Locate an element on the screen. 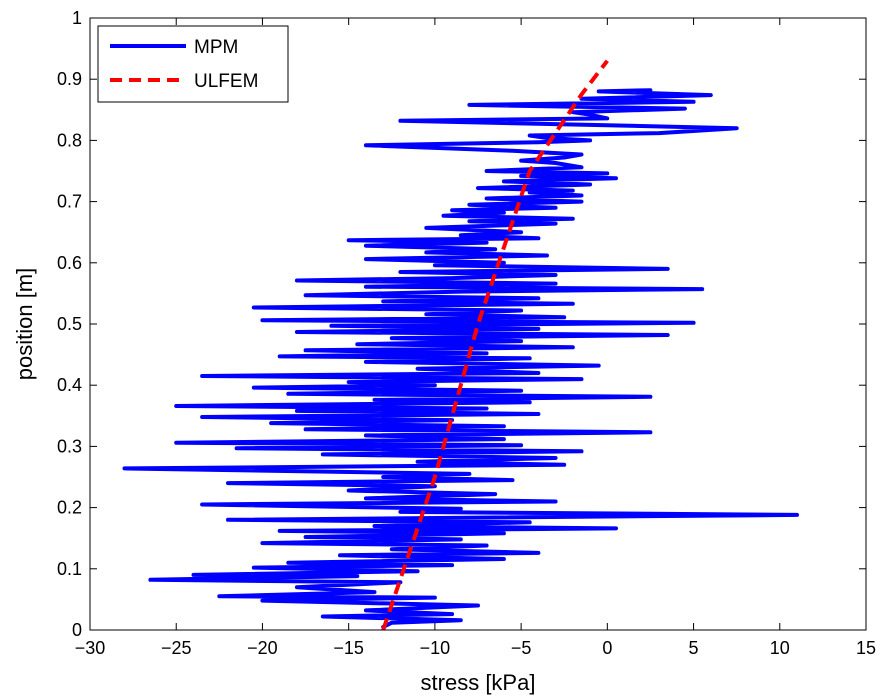 Image resolution: width=885 pixels, height=699 pixels. x-tick-label: −15 is located at coordinates (348, 648).